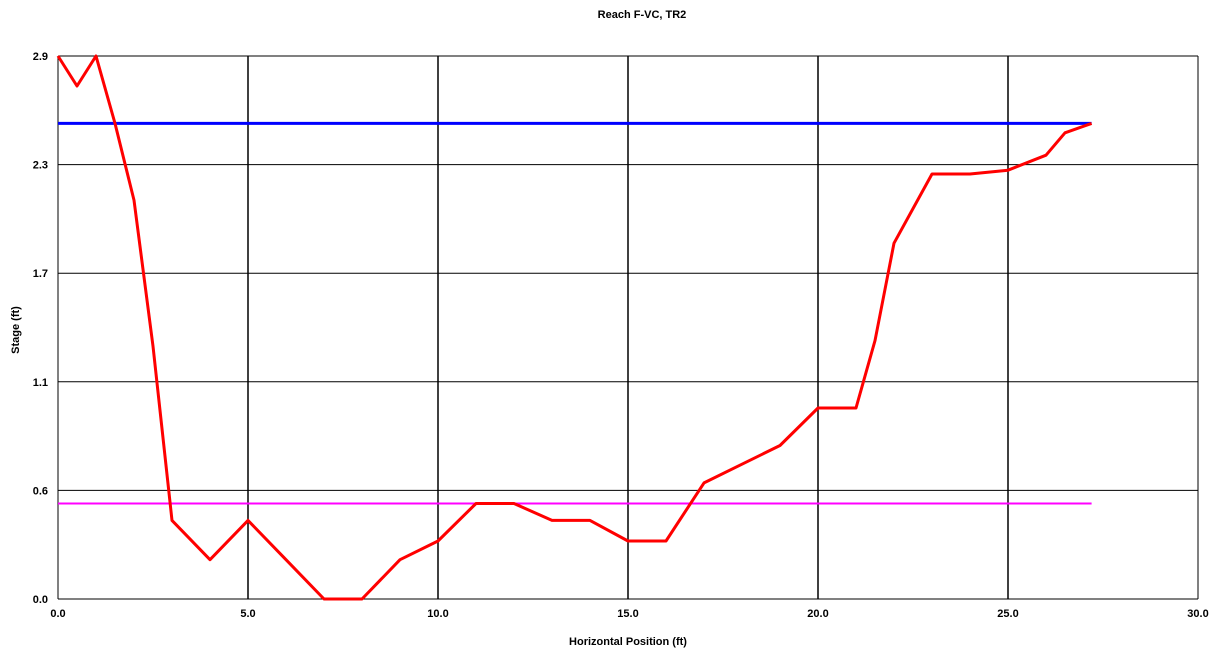 The width and height of the screenshot is (1221, 650). What do you see at coordinates (40, 57) in the screenshot?
I see `y-tick-label: 2.9` at bounding box center [40, 57].